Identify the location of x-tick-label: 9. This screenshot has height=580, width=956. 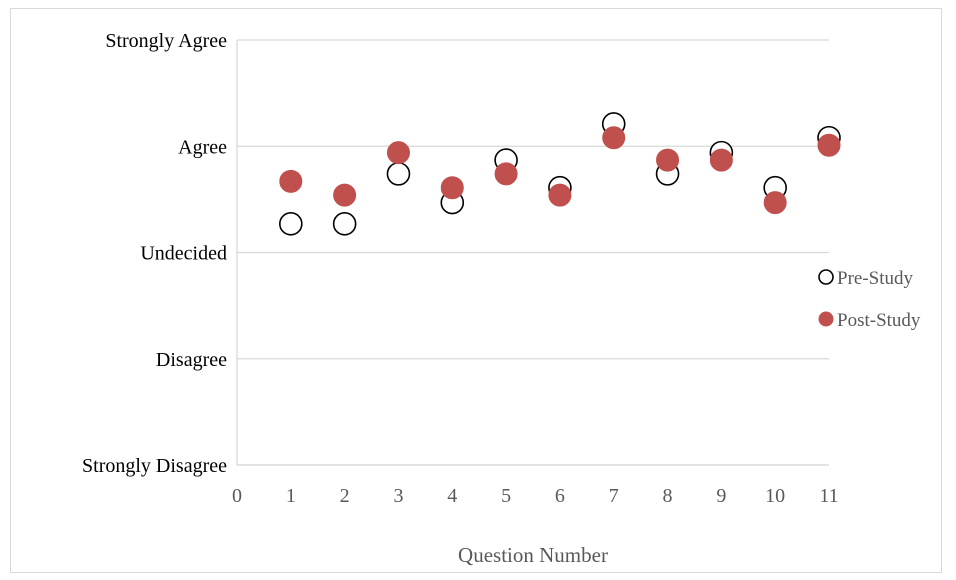
(721, 496).